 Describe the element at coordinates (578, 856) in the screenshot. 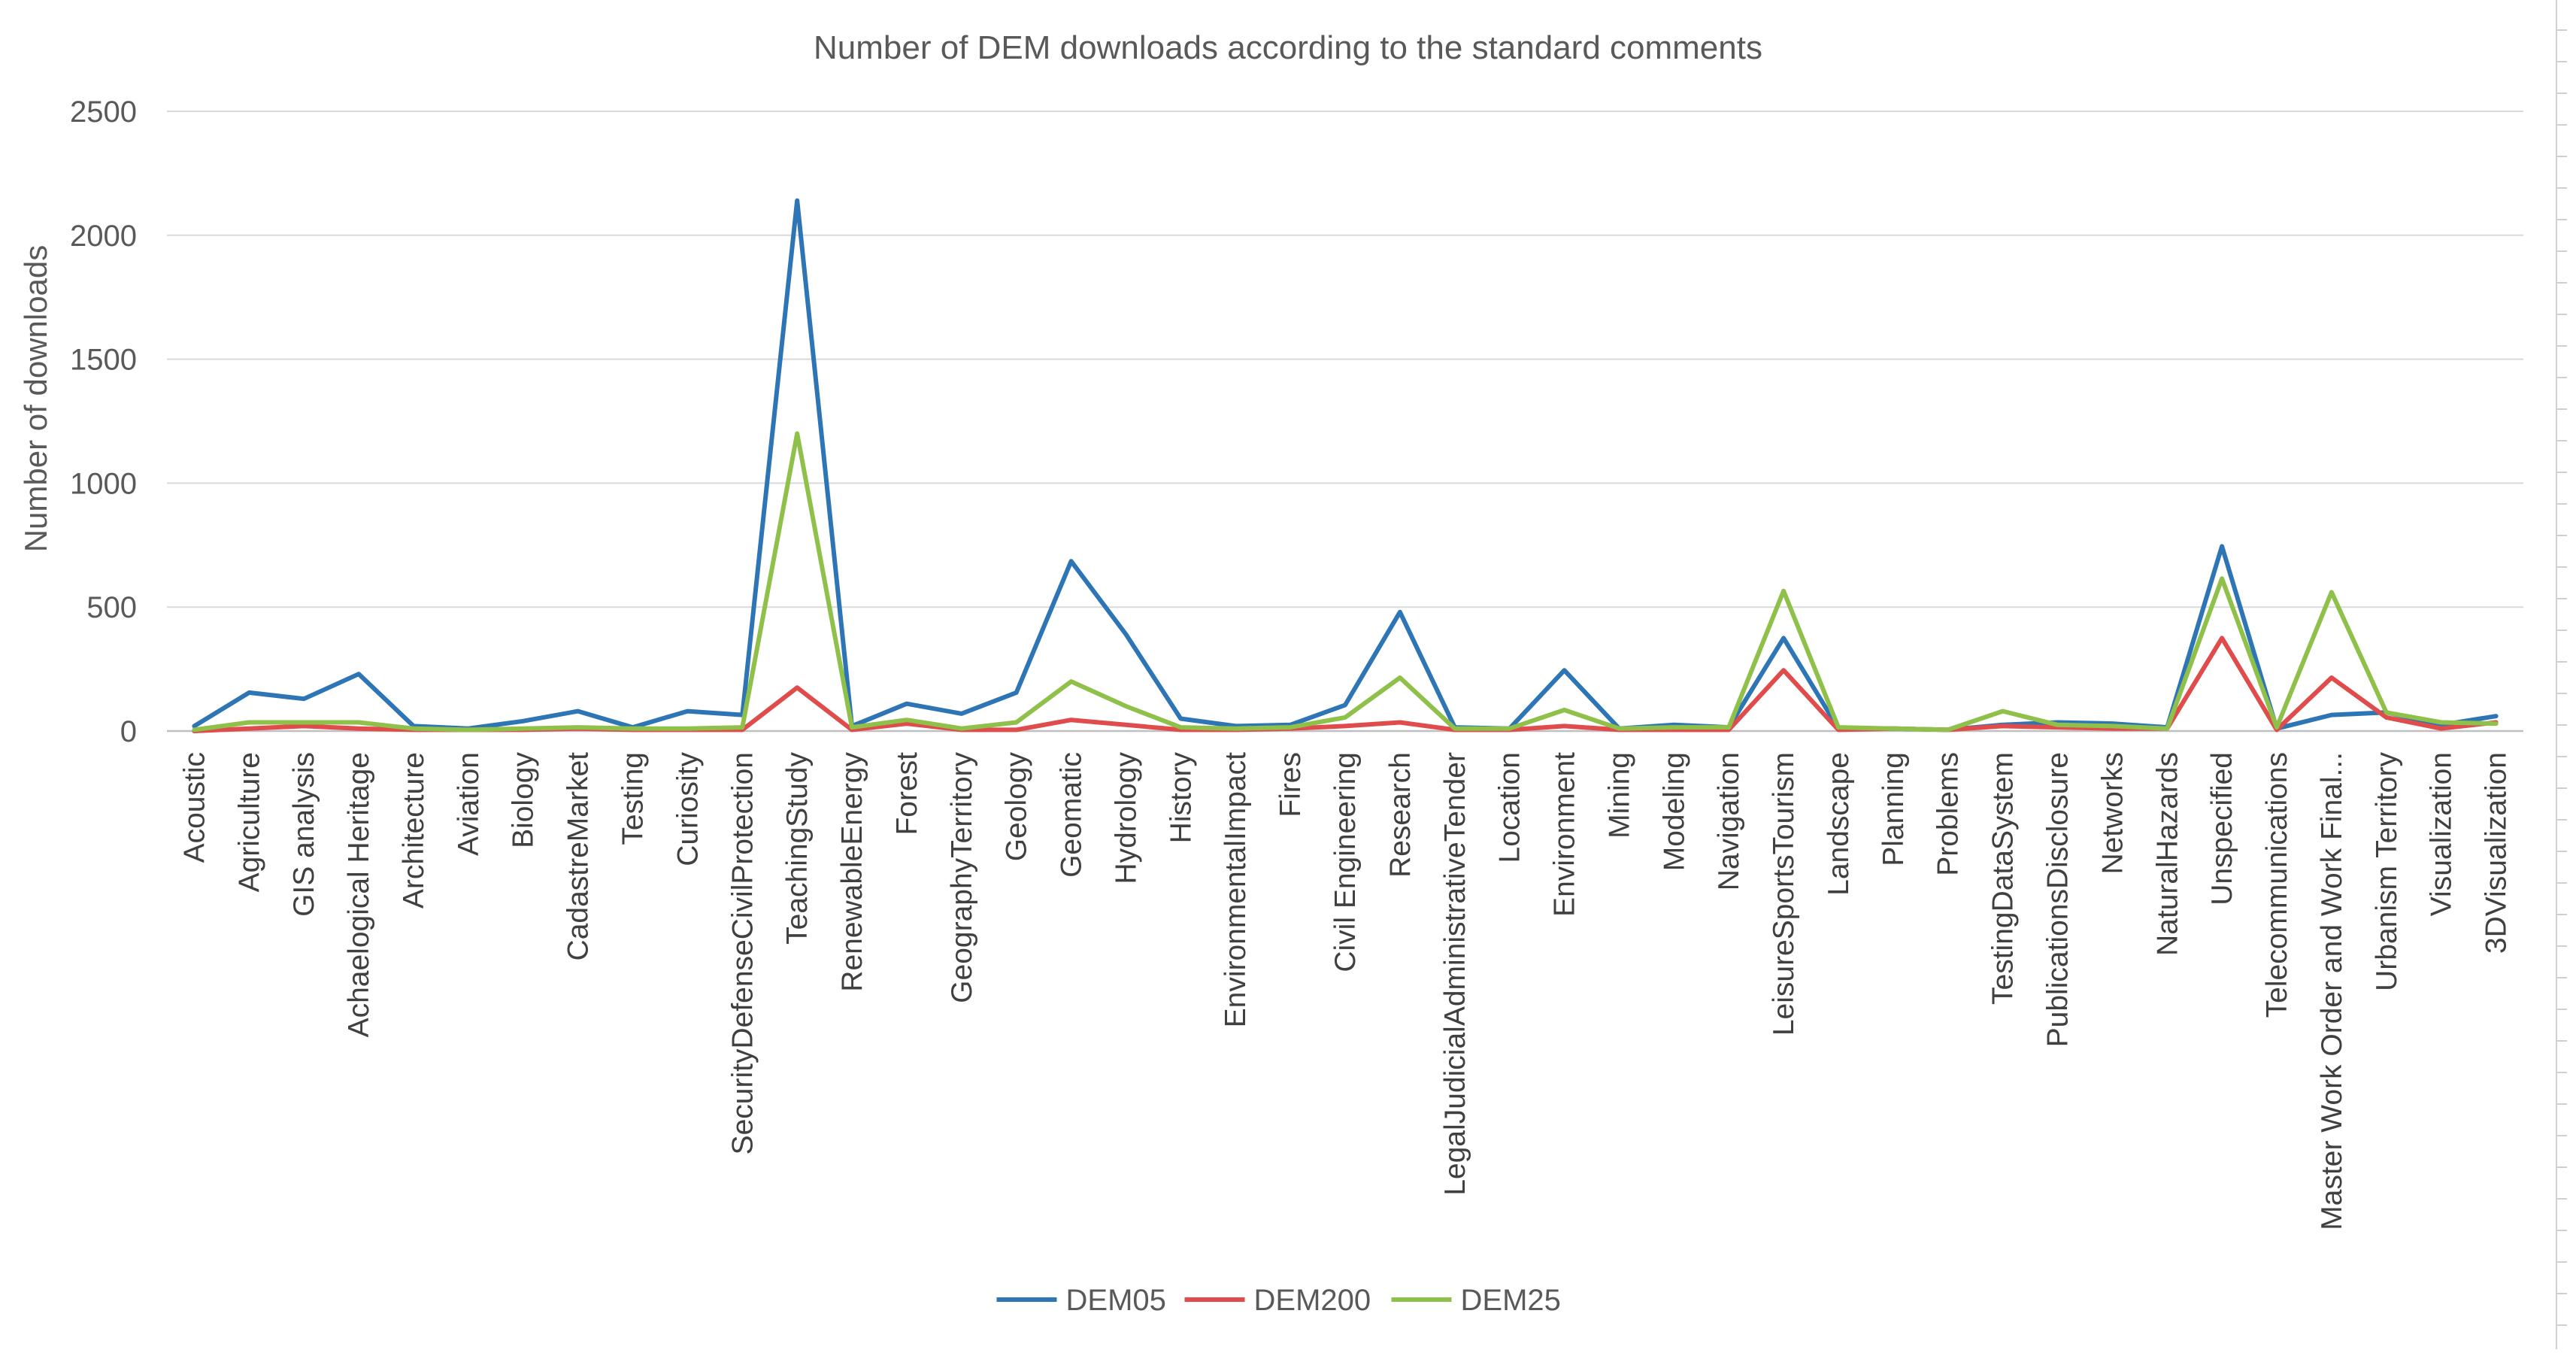

I see `x-tick-label-7: CadastreMarket` at that location.